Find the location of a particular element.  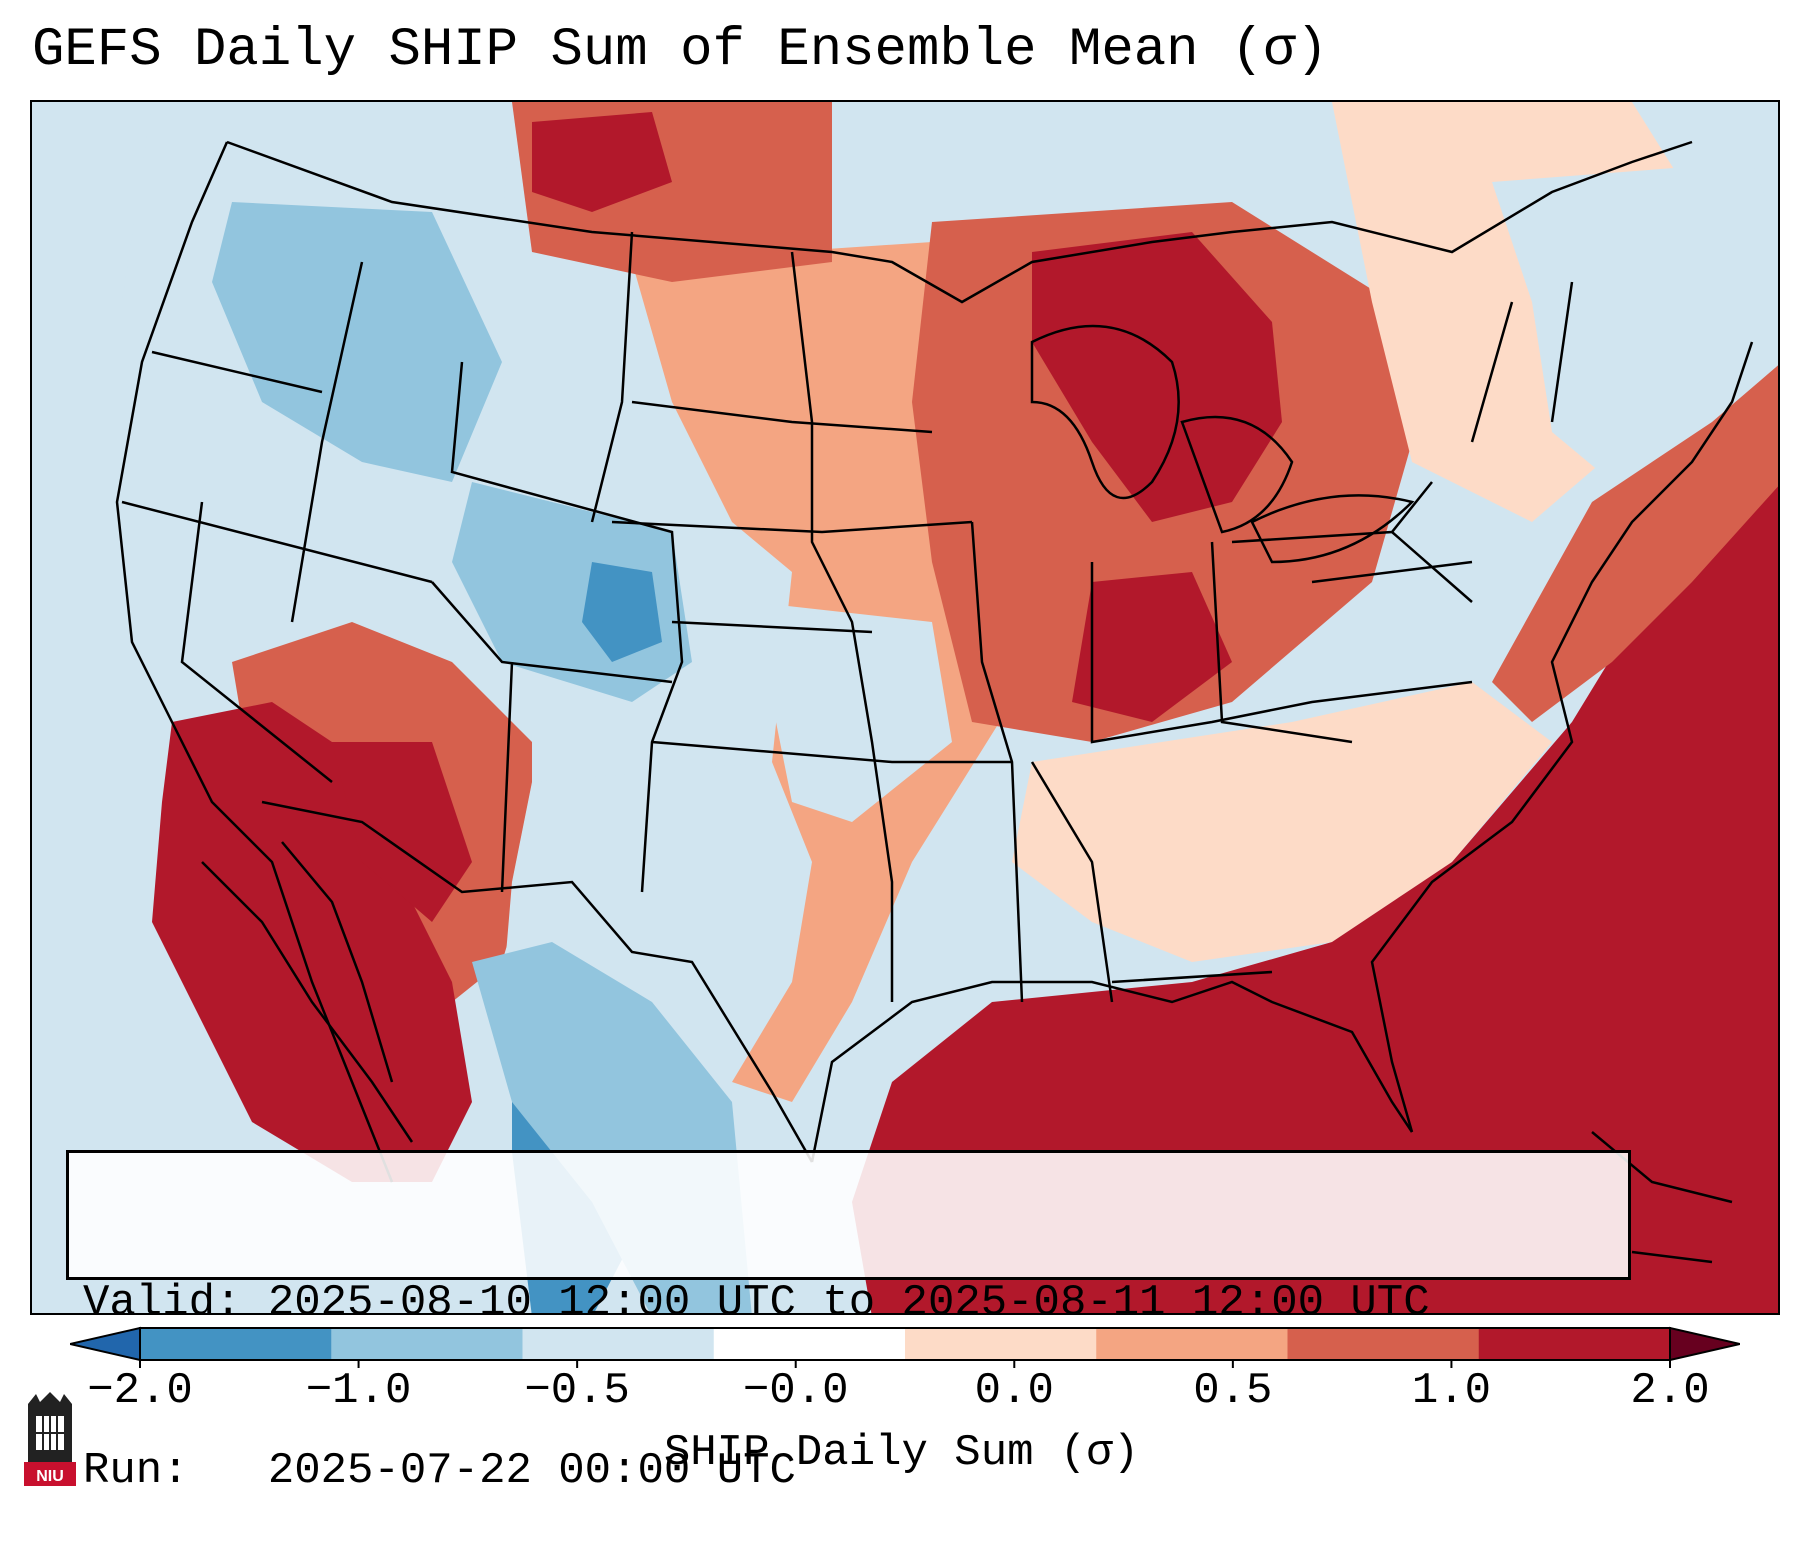

region-montana-strong is located at coordinates (602, 162).